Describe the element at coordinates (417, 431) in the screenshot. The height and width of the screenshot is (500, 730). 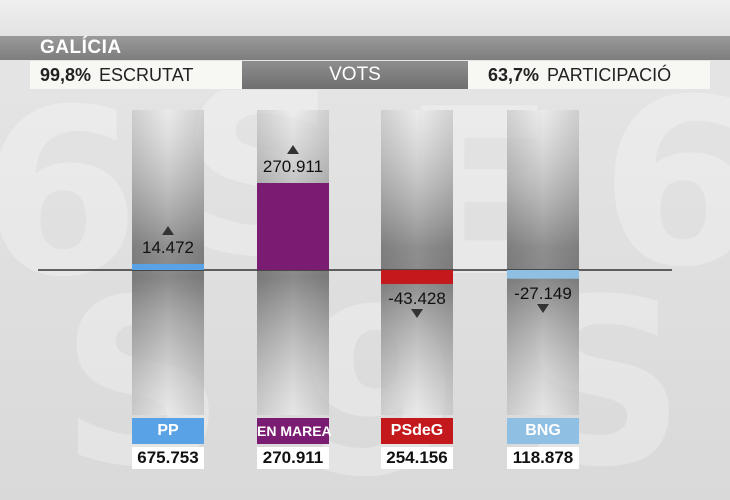
I see `party-label-psdeg: PSdeG` at that location.